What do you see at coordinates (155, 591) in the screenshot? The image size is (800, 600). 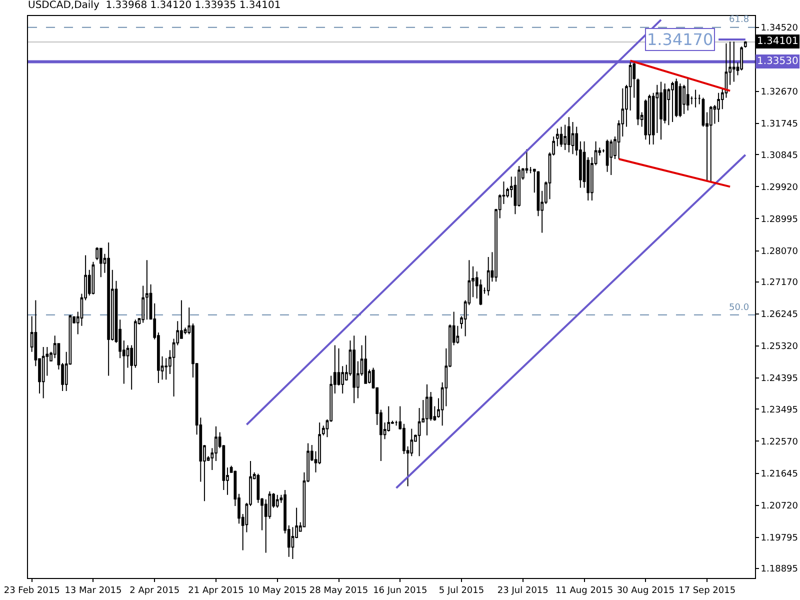 I see `x-tick-label: 2 Apr 2015` at bounding box center [155, 591].